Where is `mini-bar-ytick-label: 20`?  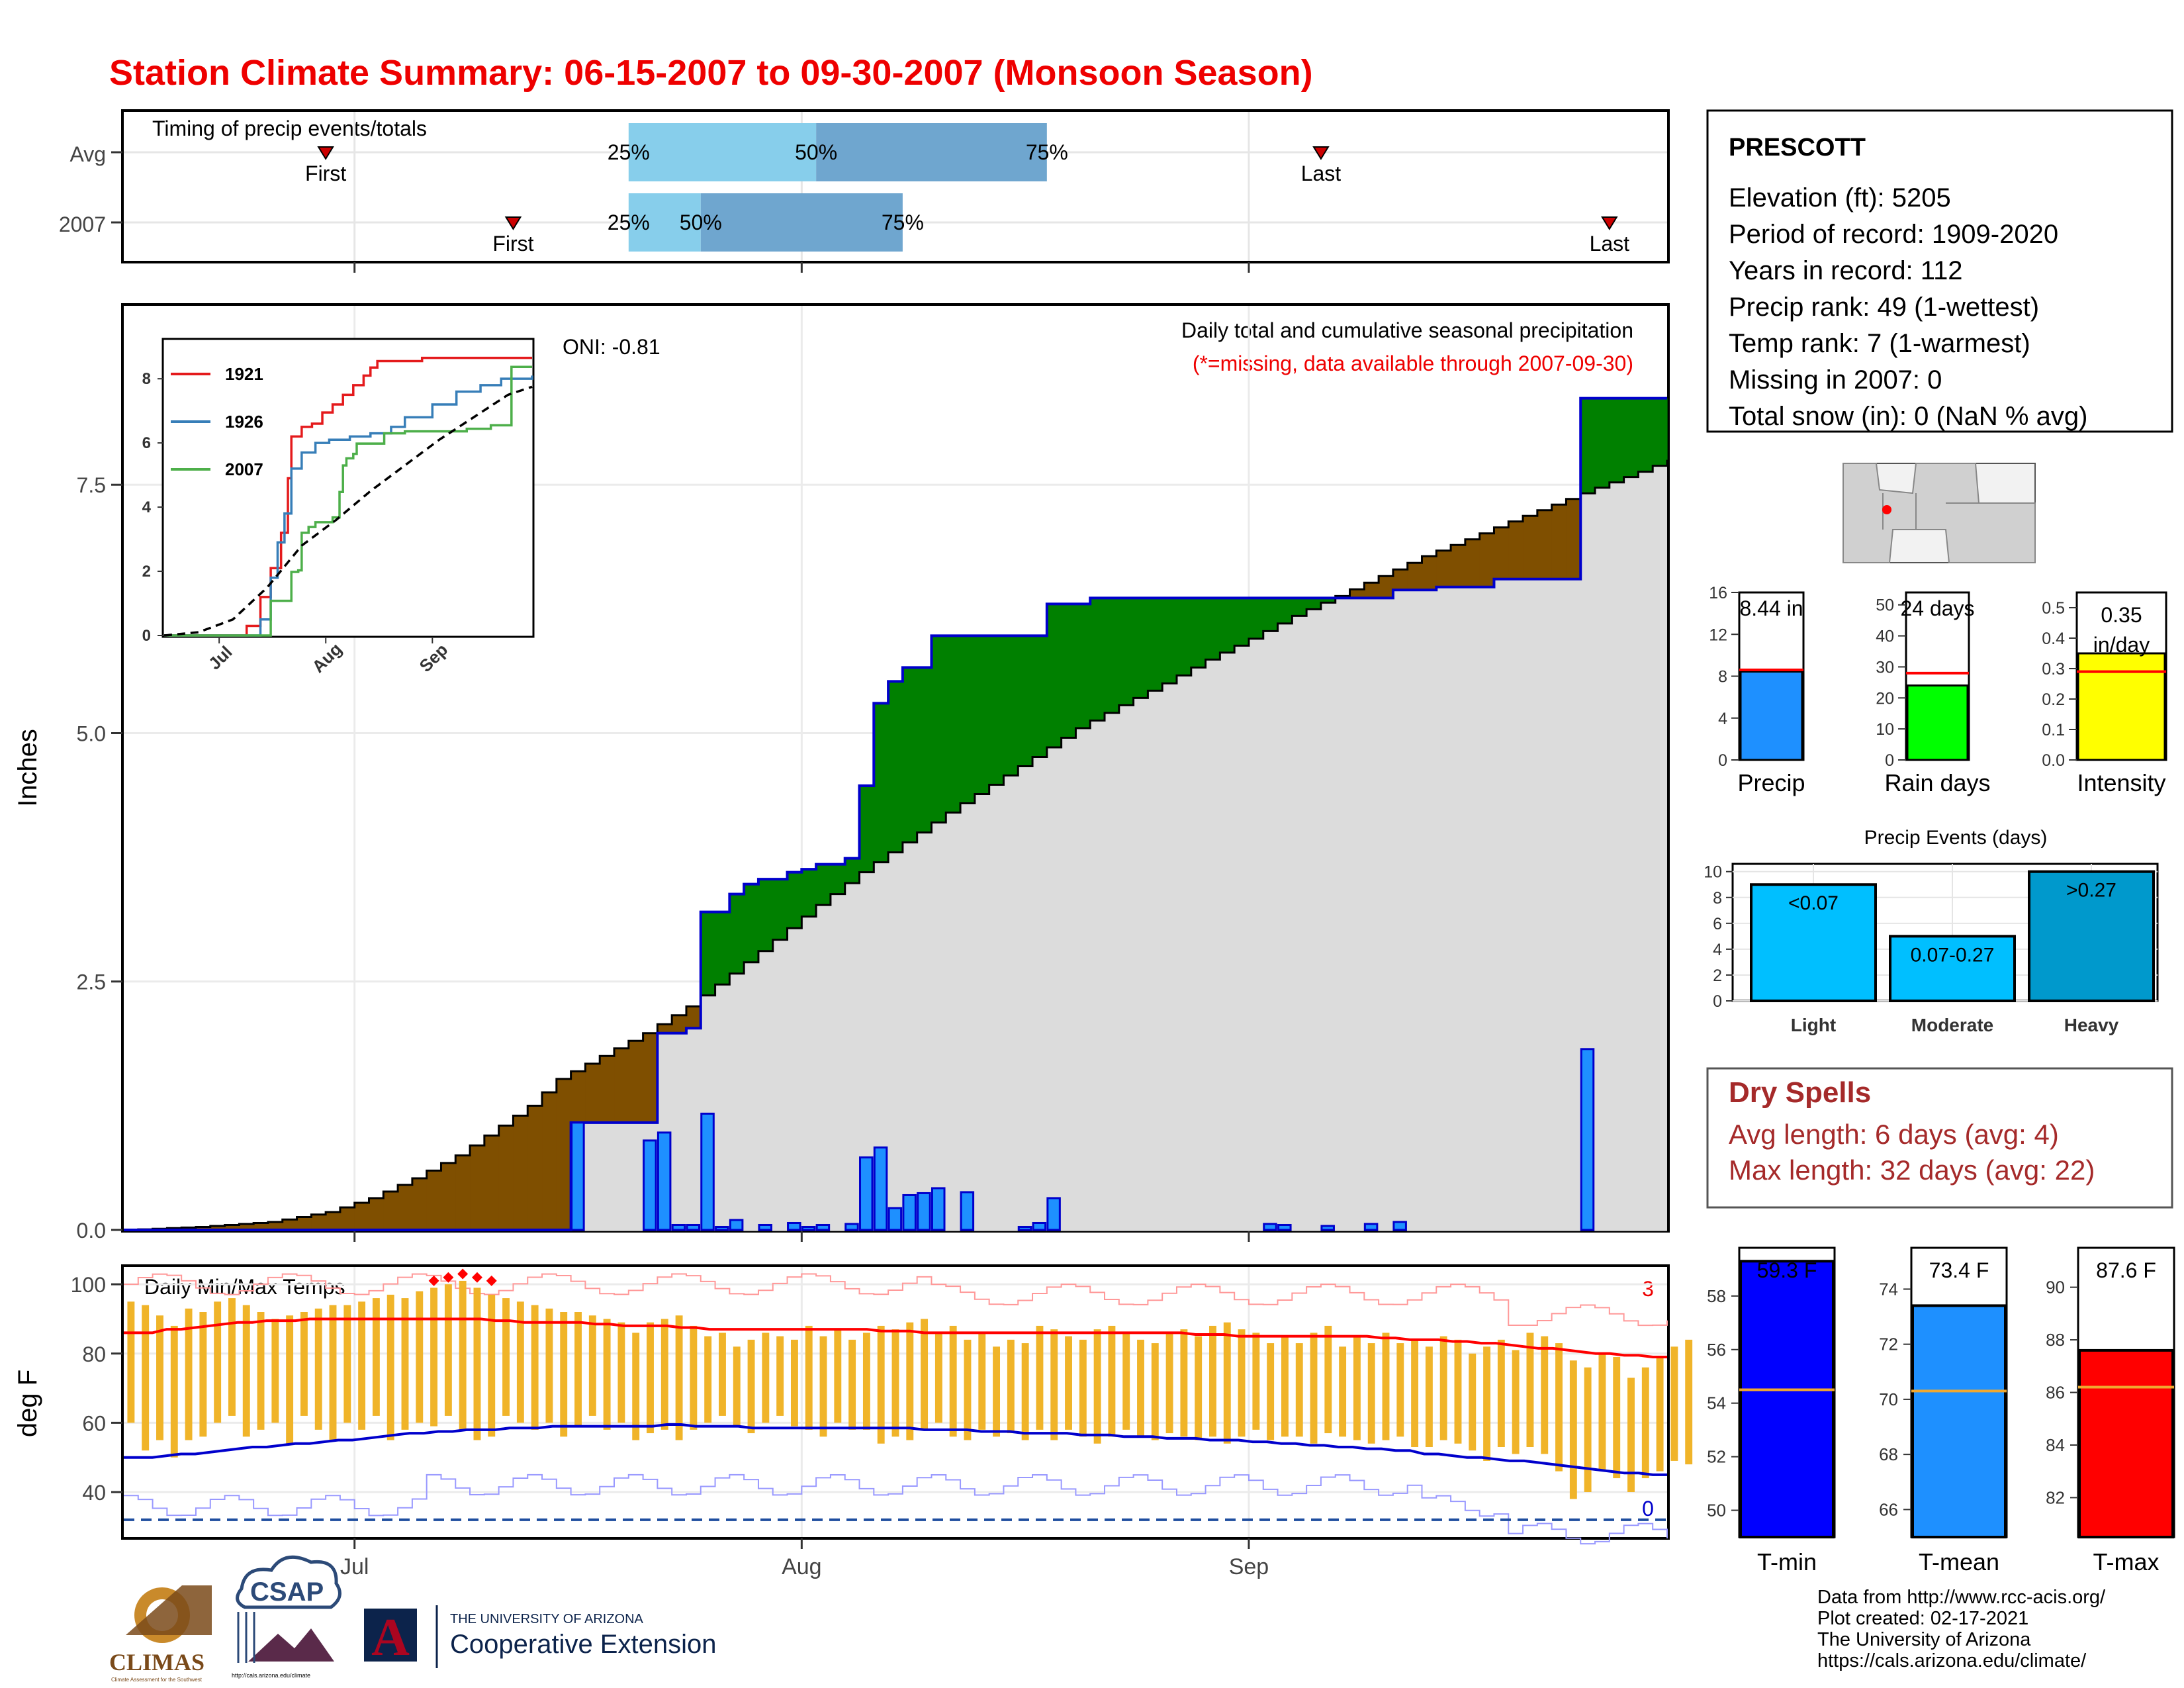 mini-bar-ytick-label: 20 is located at coordinates (1885, 698).